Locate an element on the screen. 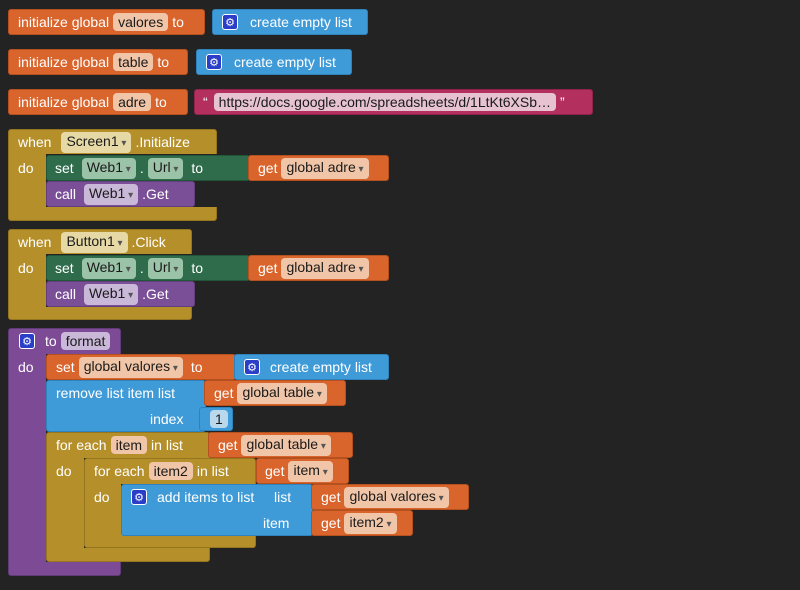  global-name-field: table is located at coordinates (133, 62).